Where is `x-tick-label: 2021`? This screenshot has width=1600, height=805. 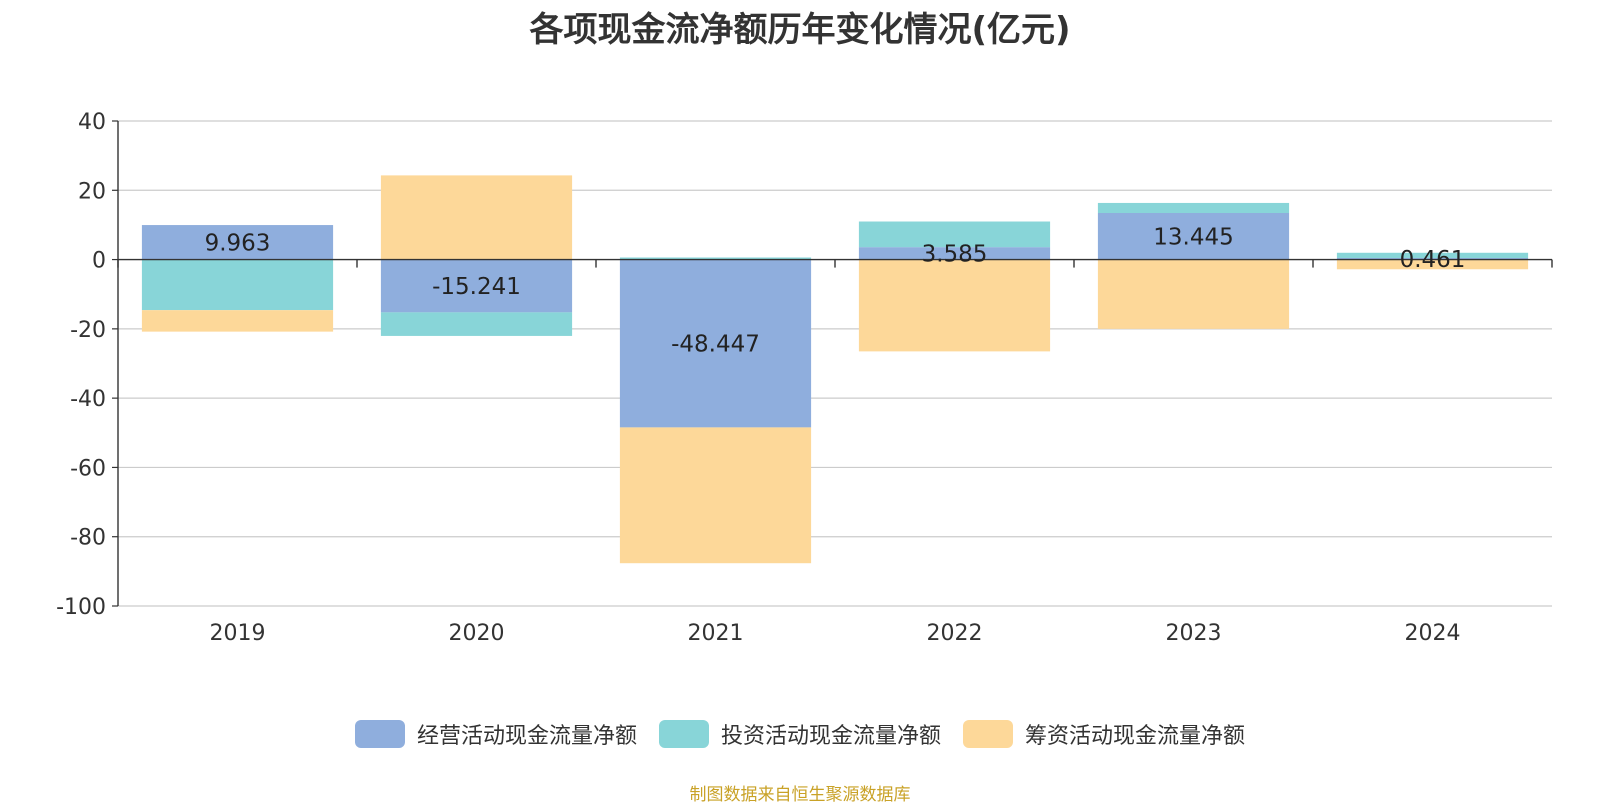
x-tick-label: 2021 is located at coordinates (716, 633).